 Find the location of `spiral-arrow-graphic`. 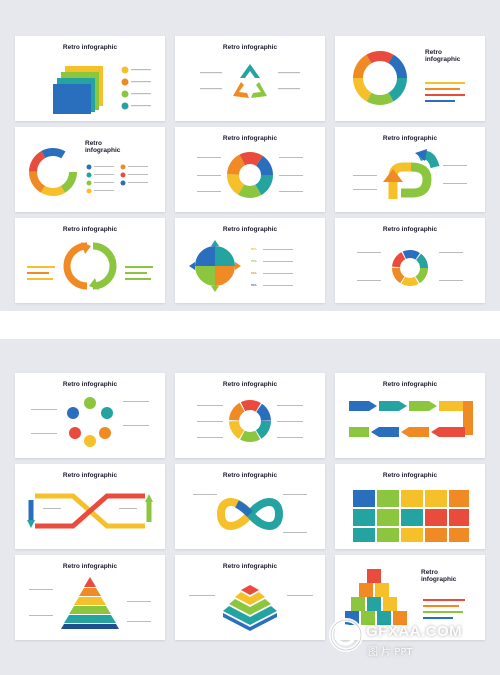

spiral-arrow-graphic is located at coordinates (410, 174).